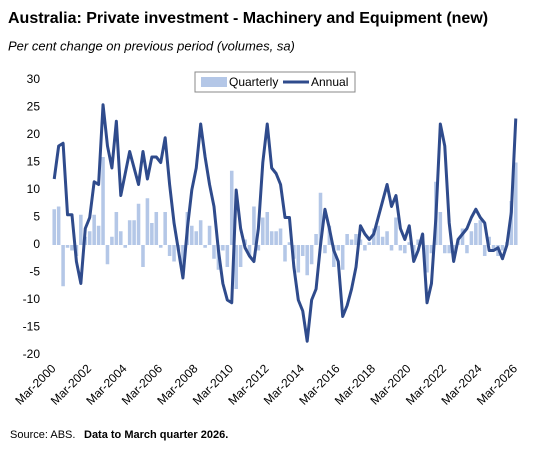  What do you see at coordinates (214, 82) in the screenshot?
I see `legend-swatch` at bounding box center [214, 82].